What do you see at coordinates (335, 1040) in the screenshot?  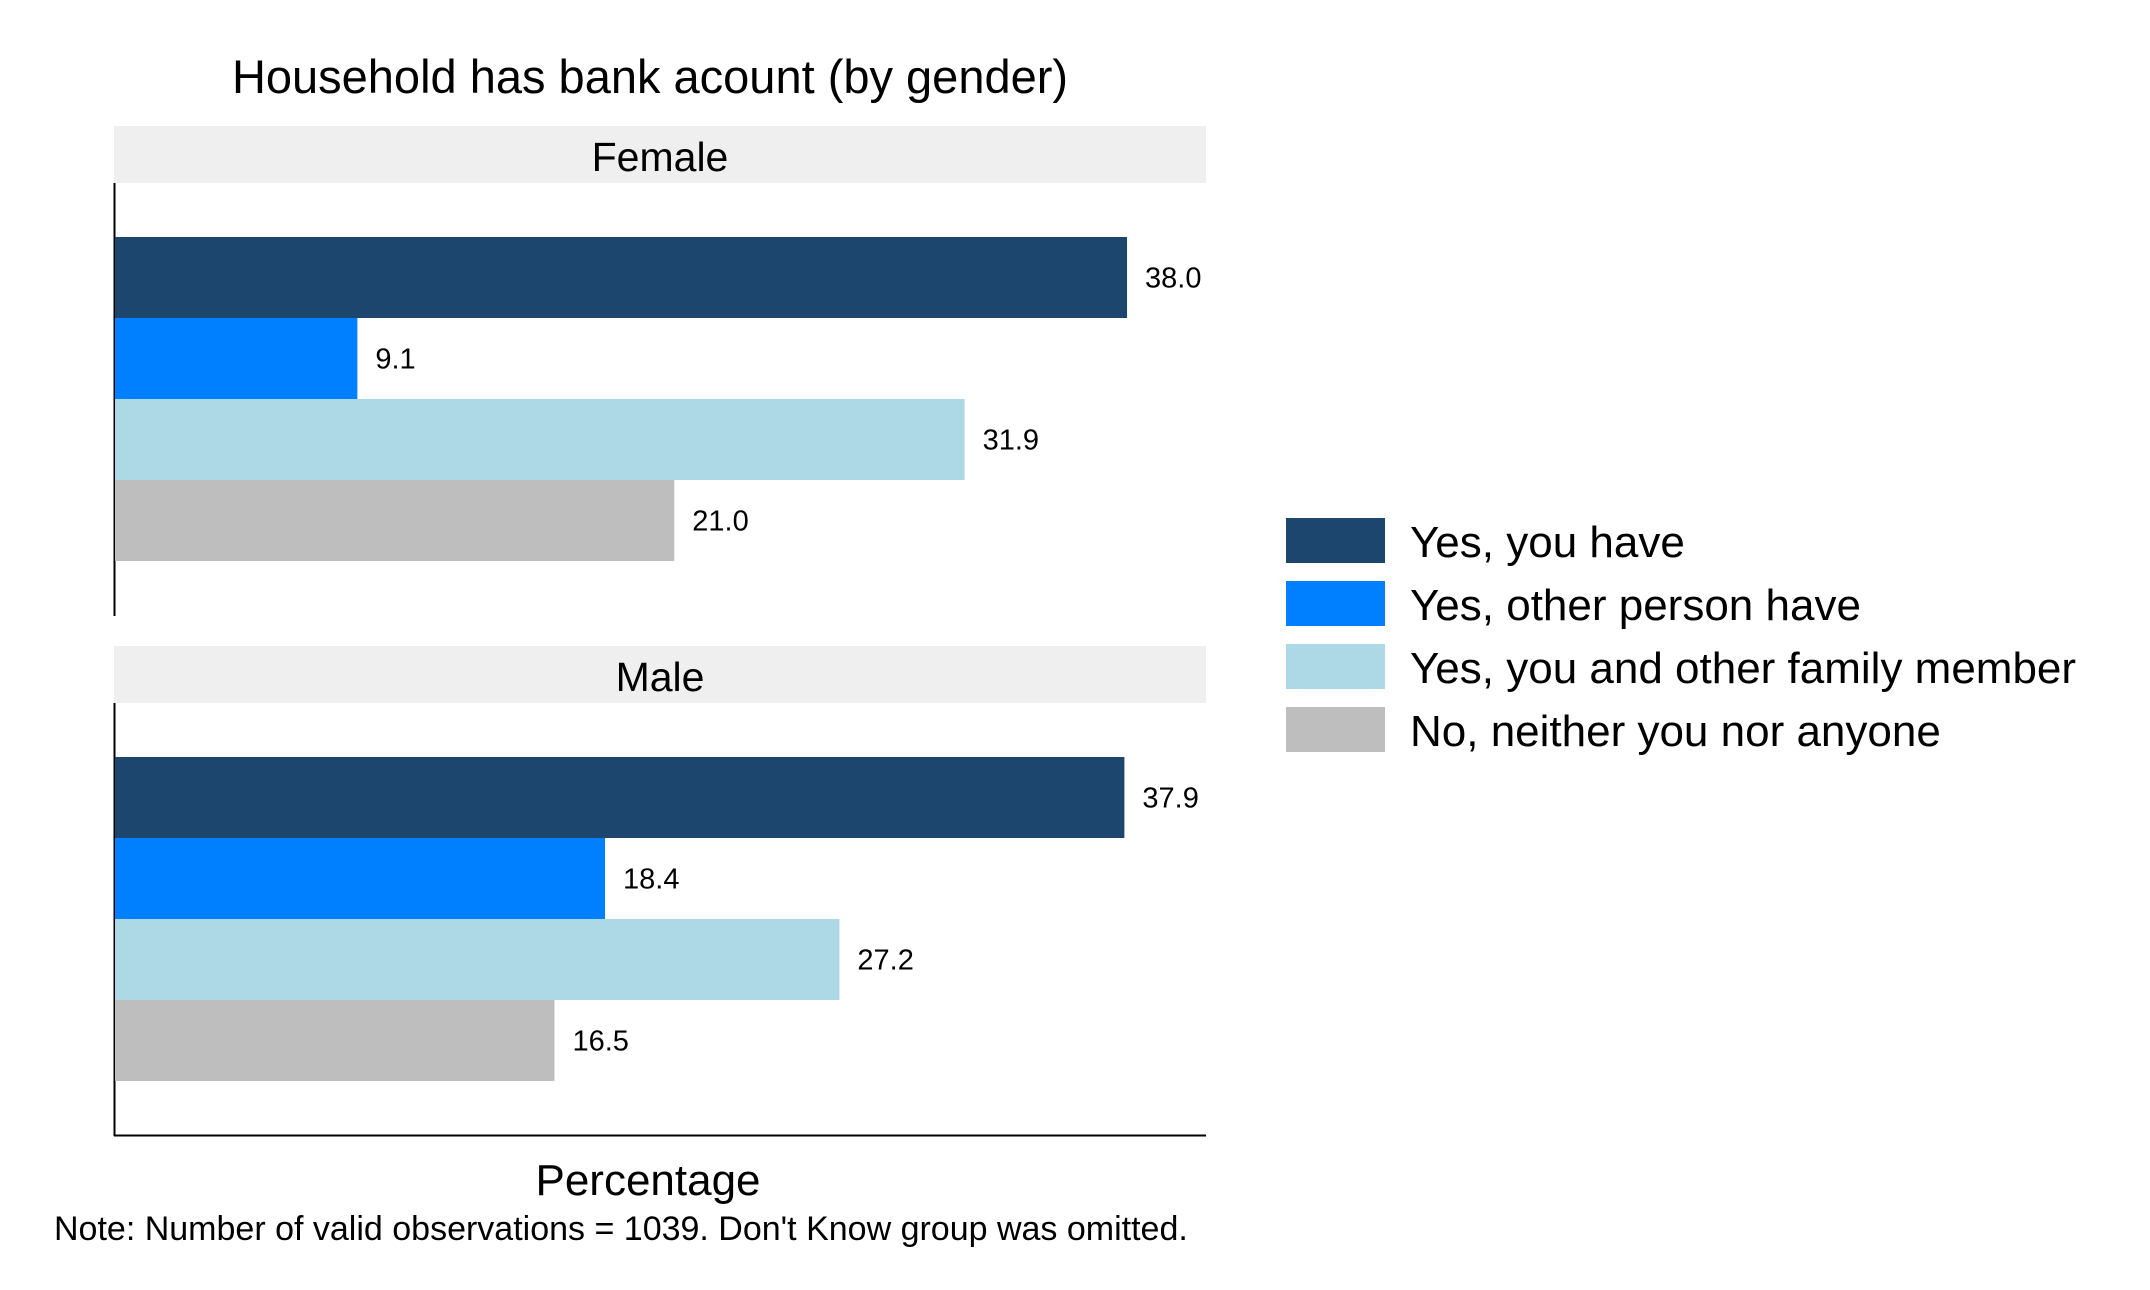 I see `bar-male-no-neither-you-nor-anyone` at bounding box center [335, 1040].